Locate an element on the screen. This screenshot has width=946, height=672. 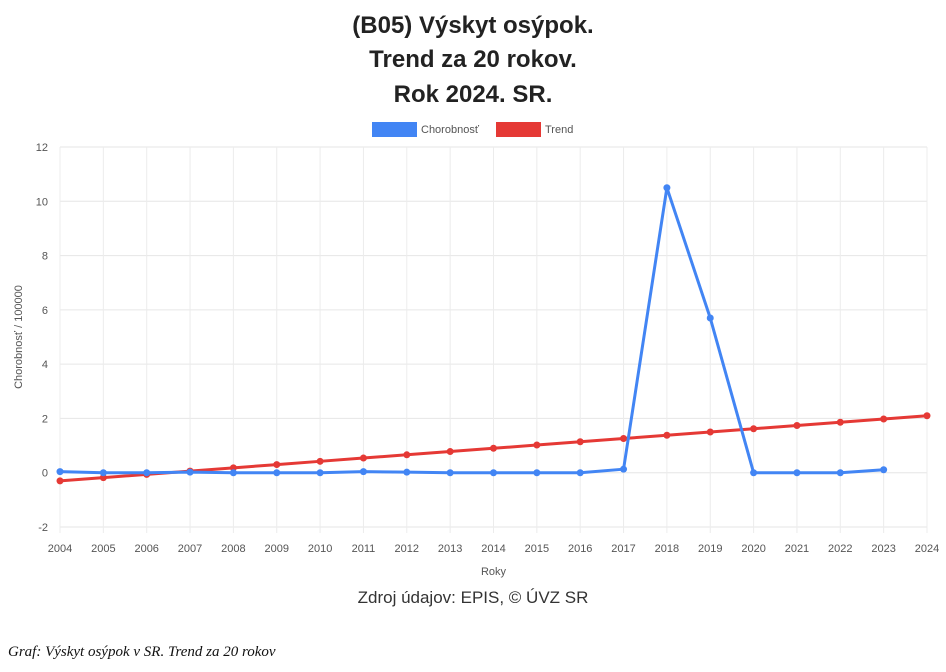
y-tick-label: 10 is located at coordinates (42, 202).